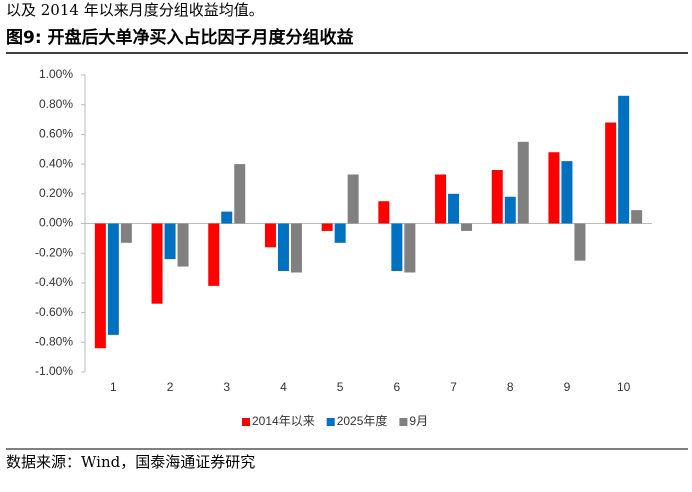 The height and width of the screenshot is (492, 692). I want to click on x-tick-label: 1, so click(113, 387).